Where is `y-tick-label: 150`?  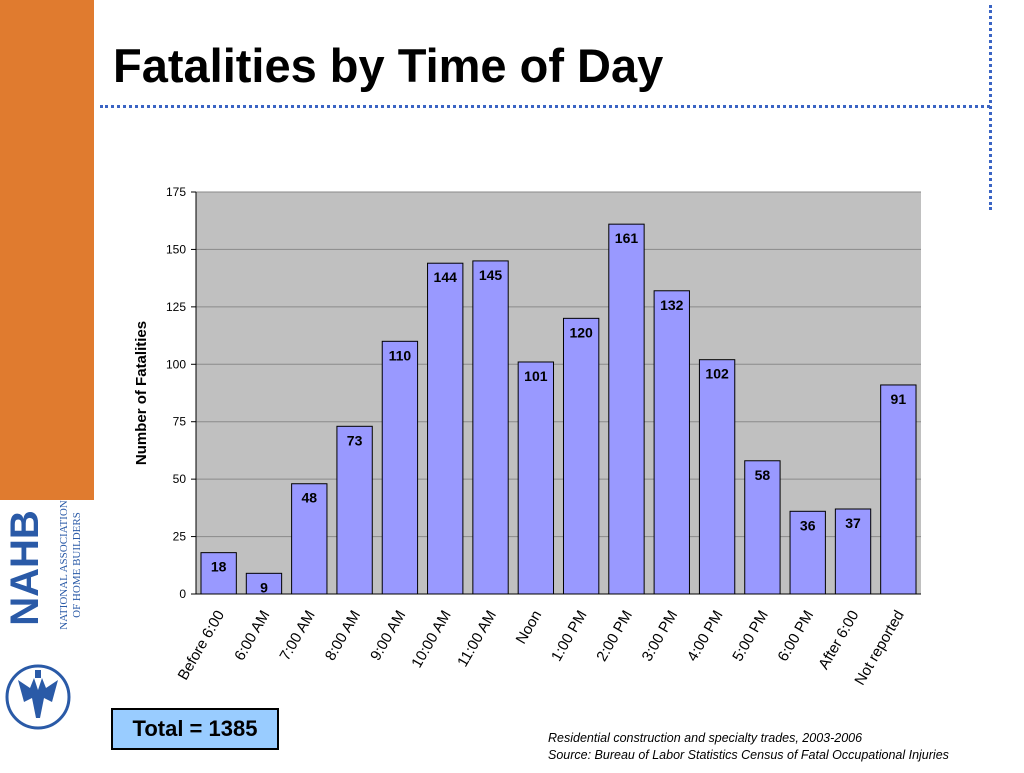 y-tick-label: 150 is located at coordinates (176, 249).